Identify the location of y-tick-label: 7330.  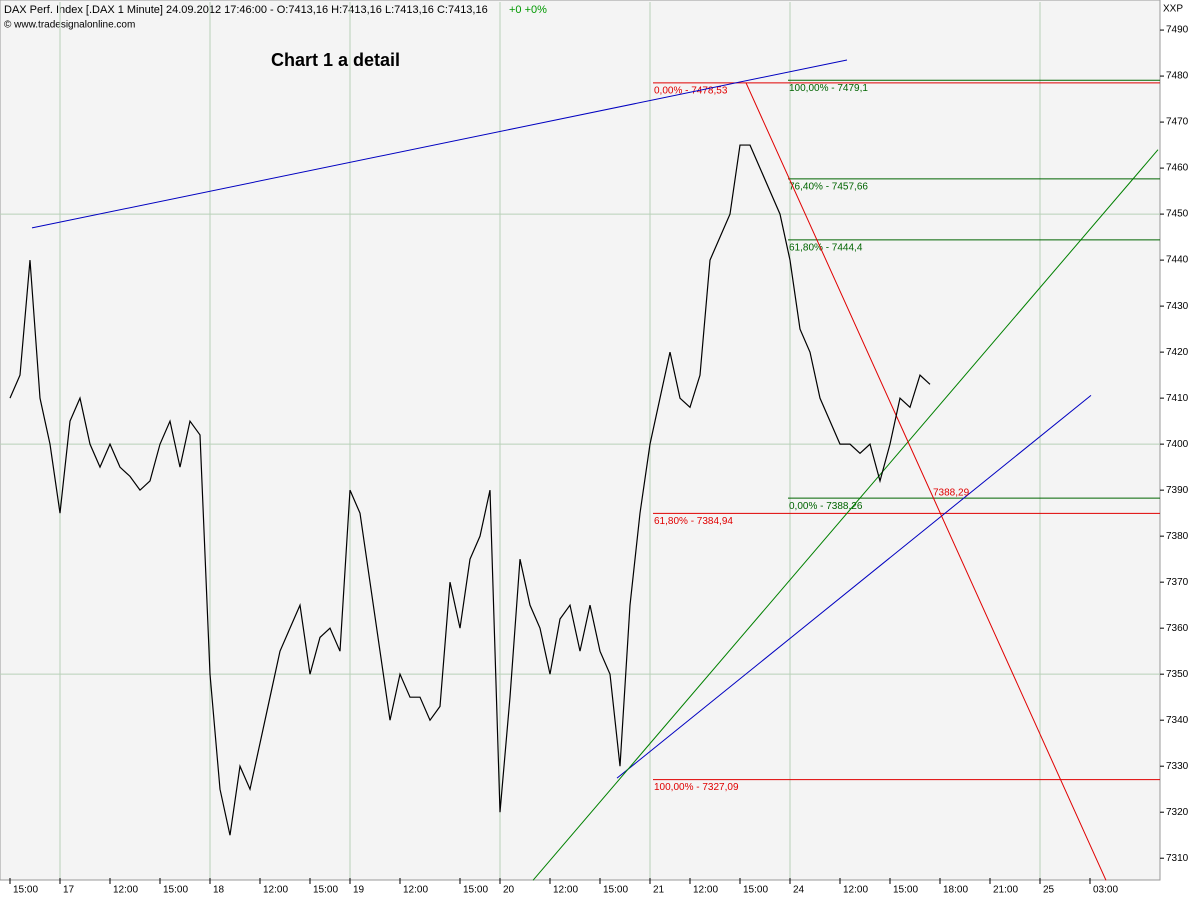
(1177, 766).